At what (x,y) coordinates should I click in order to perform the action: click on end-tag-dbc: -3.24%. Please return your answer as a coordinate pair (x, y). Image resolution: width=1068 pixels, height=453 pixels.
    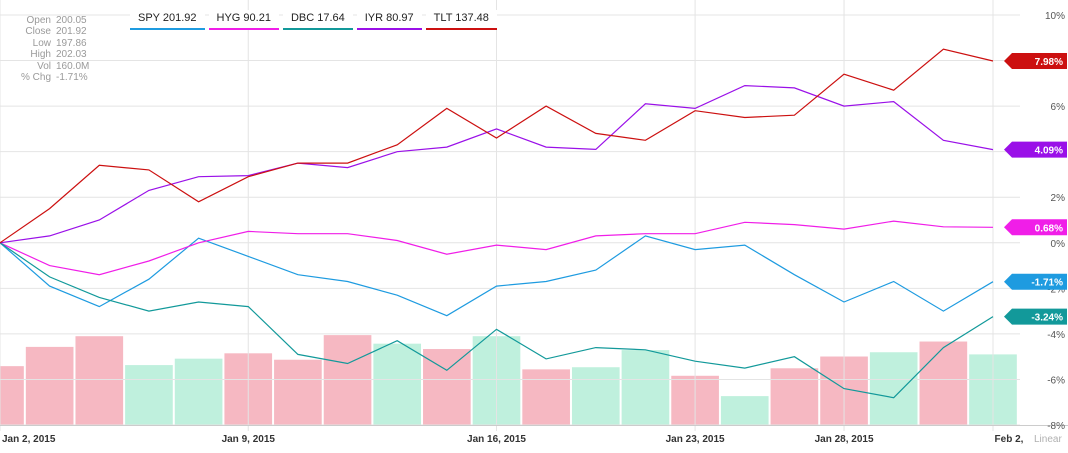
    Looking at the image, I should click on (1035, 316).